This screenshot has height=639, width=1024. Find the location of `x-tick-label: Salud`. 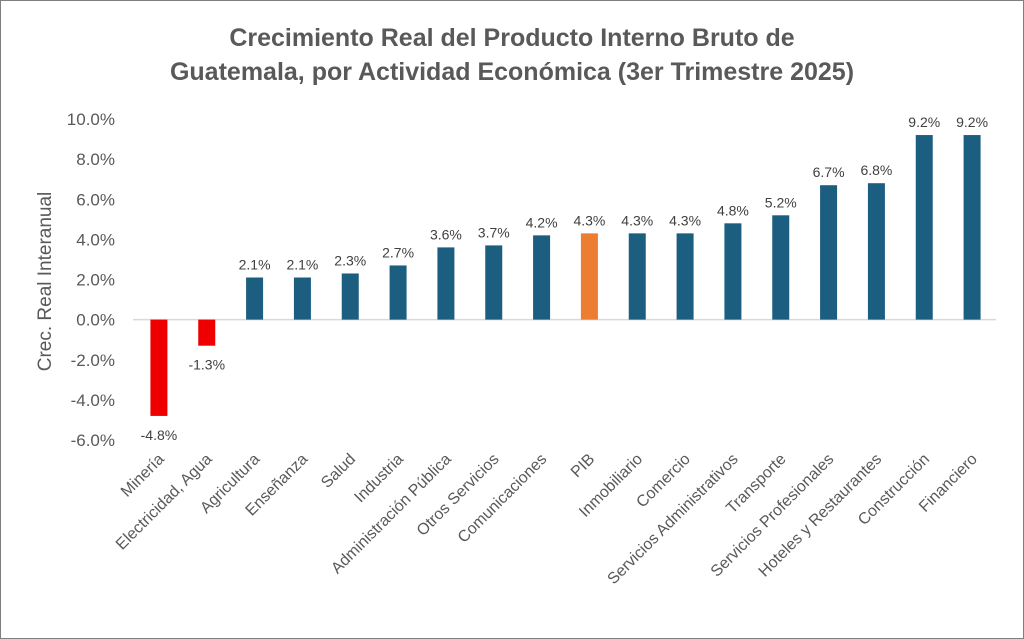

x-tick-label: Salud is located at coordinates (338, 471).